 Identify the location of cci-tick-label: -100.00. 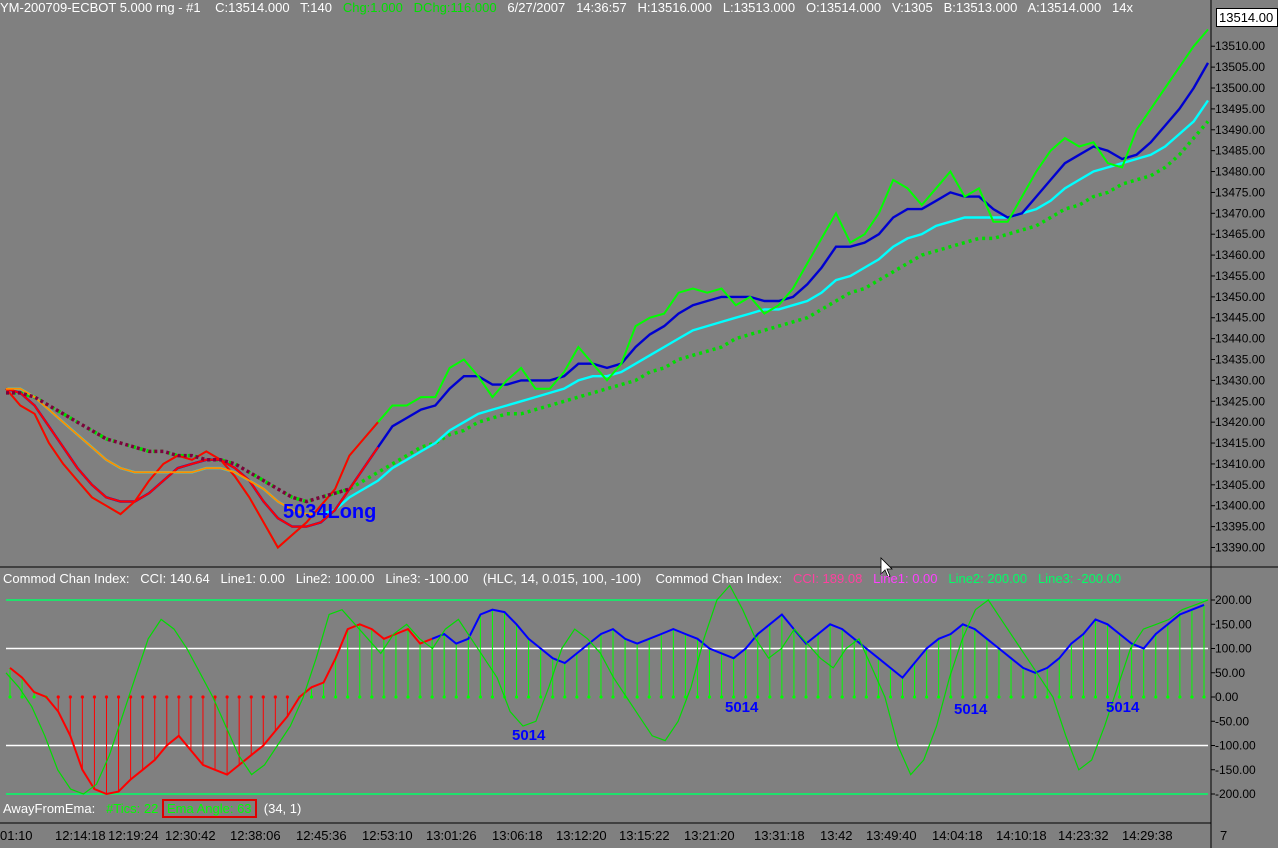
(1235, 746).